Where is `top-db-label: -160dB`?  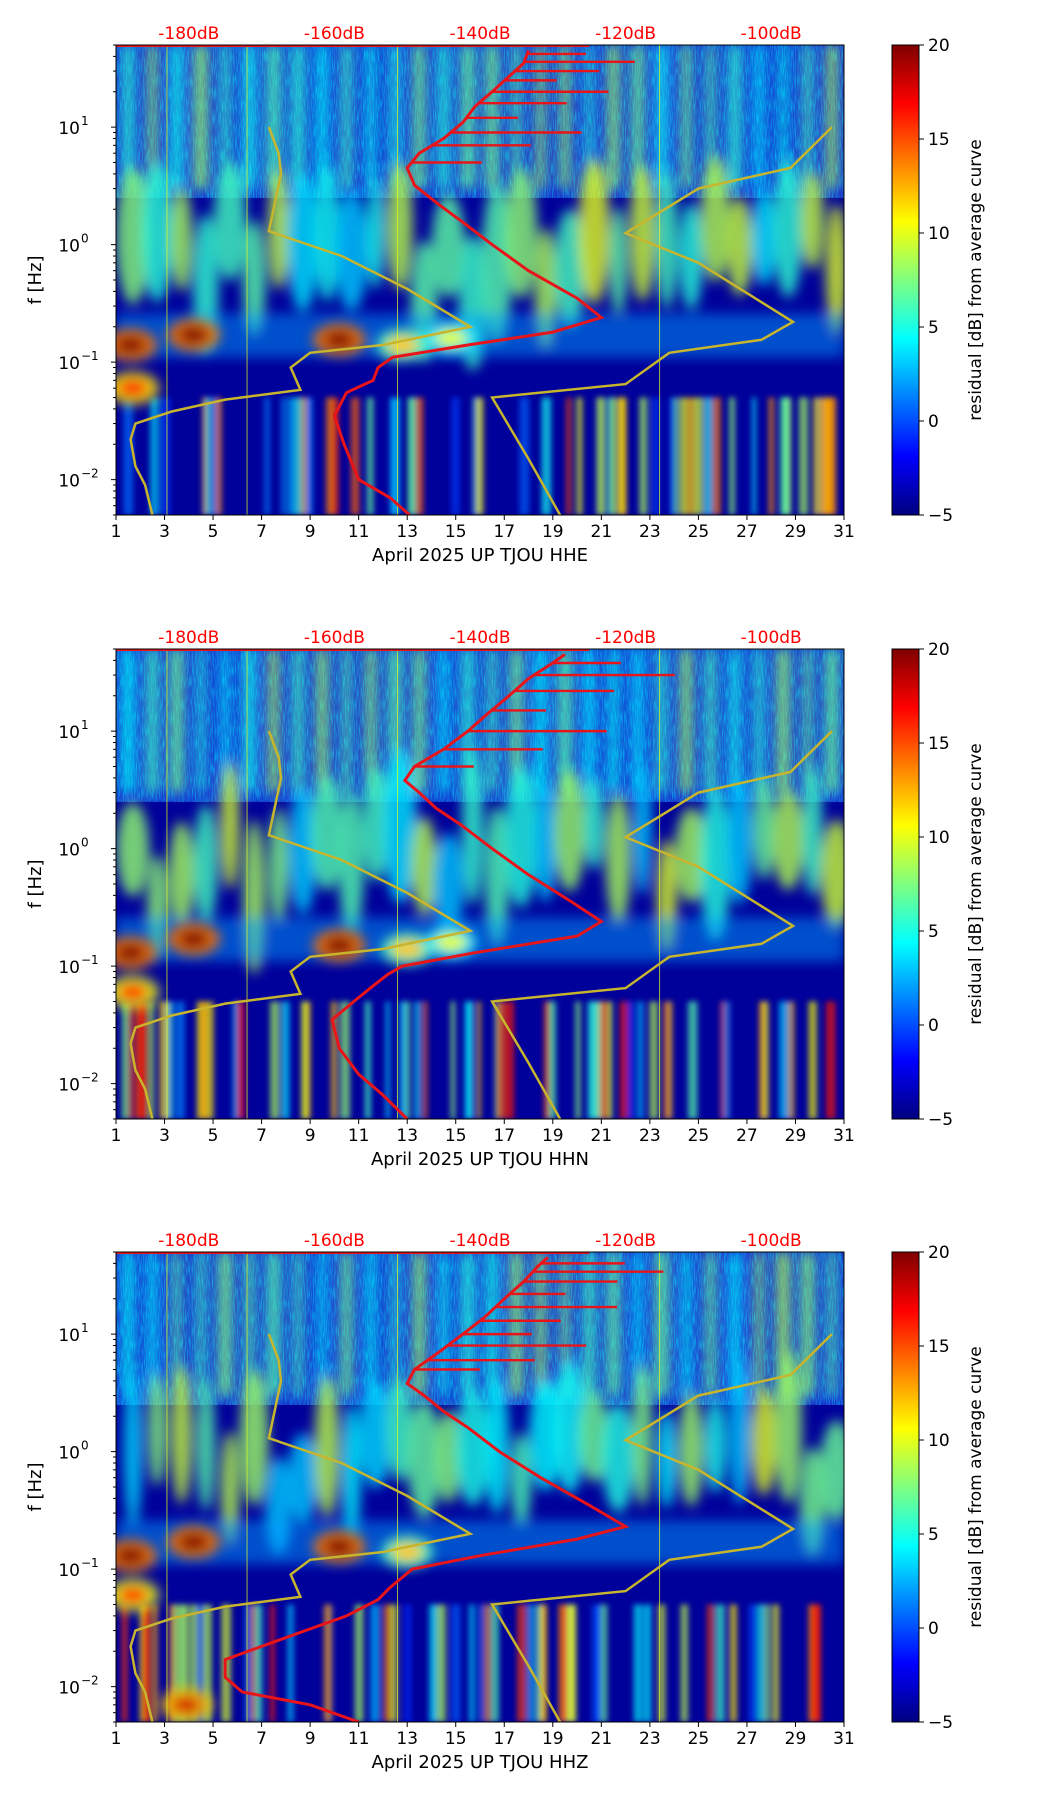
top-db-label: -160dB is located at coordinates (334, 638).